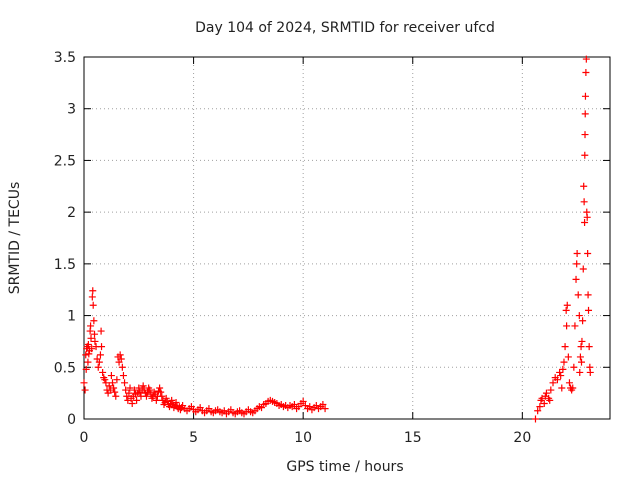  What do you see at coordinates (65, 161) in the screenshot?
I see `y-tick-label: 2.5` at bounding box center [65, 161].